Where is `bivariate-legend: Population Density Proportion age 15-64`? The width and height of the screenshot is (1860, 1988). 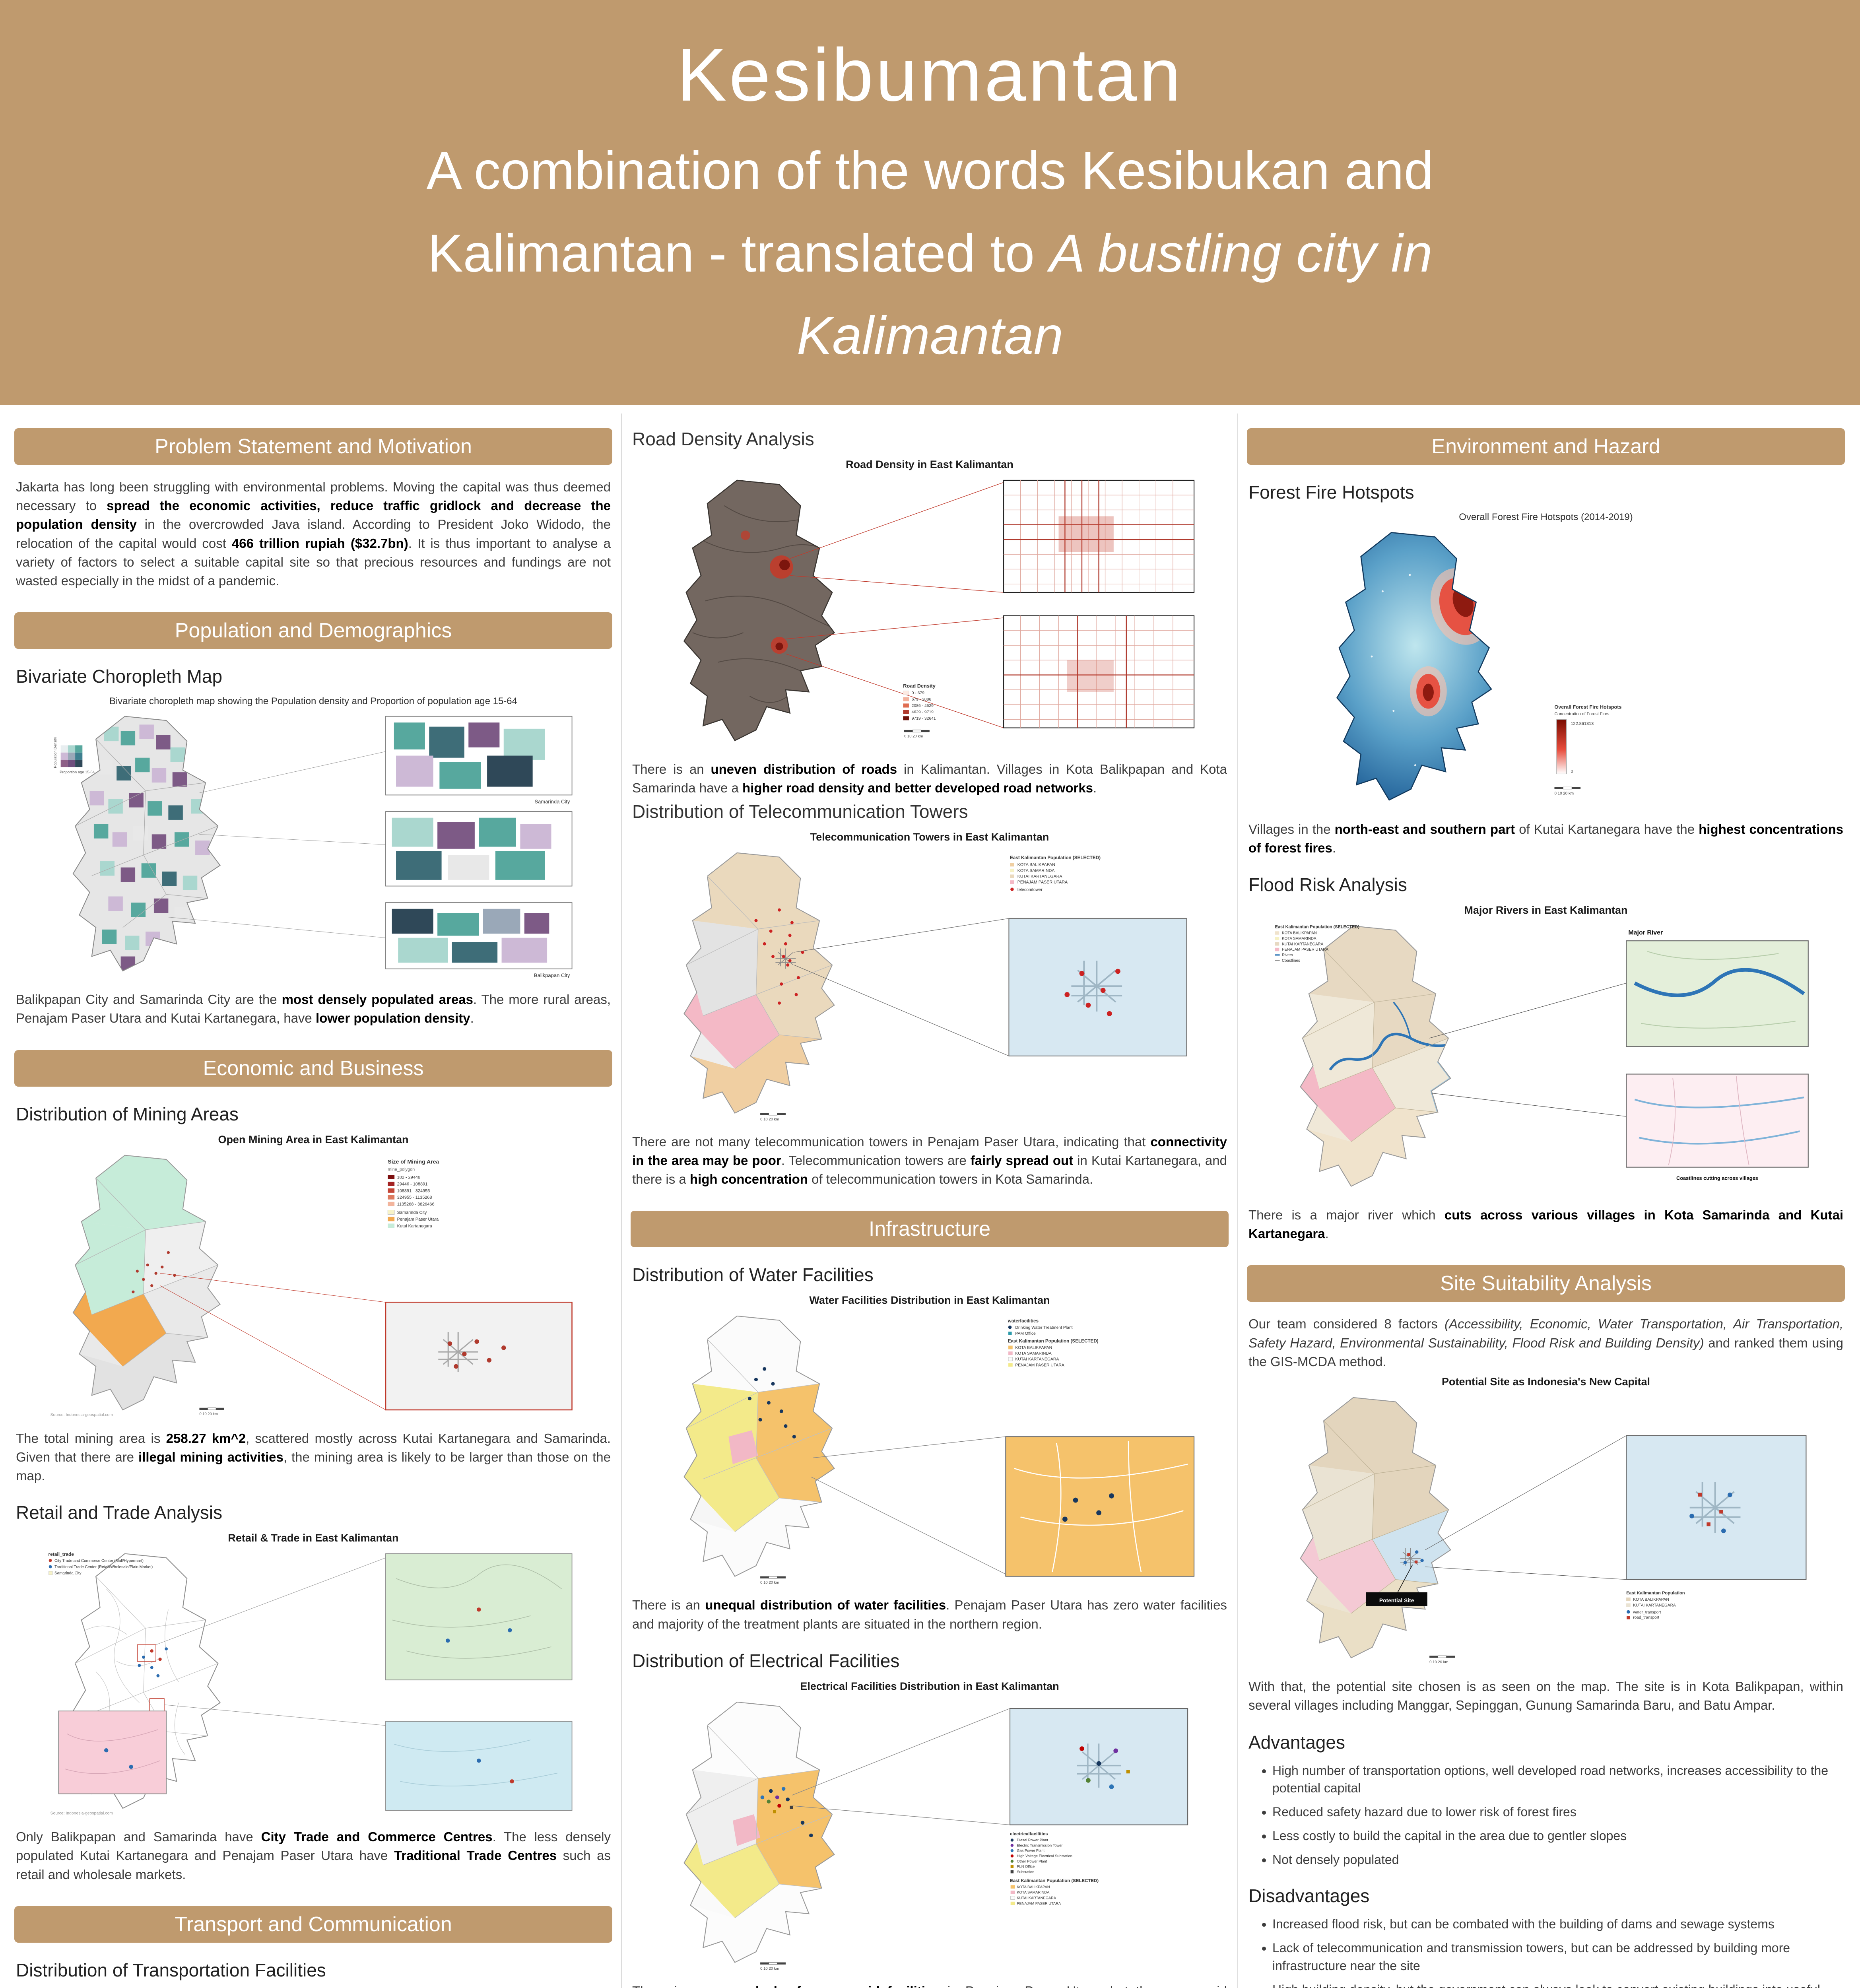 bivariate-legend: Population Density Proportion age 15-64 is located at coordinates (74, 755).